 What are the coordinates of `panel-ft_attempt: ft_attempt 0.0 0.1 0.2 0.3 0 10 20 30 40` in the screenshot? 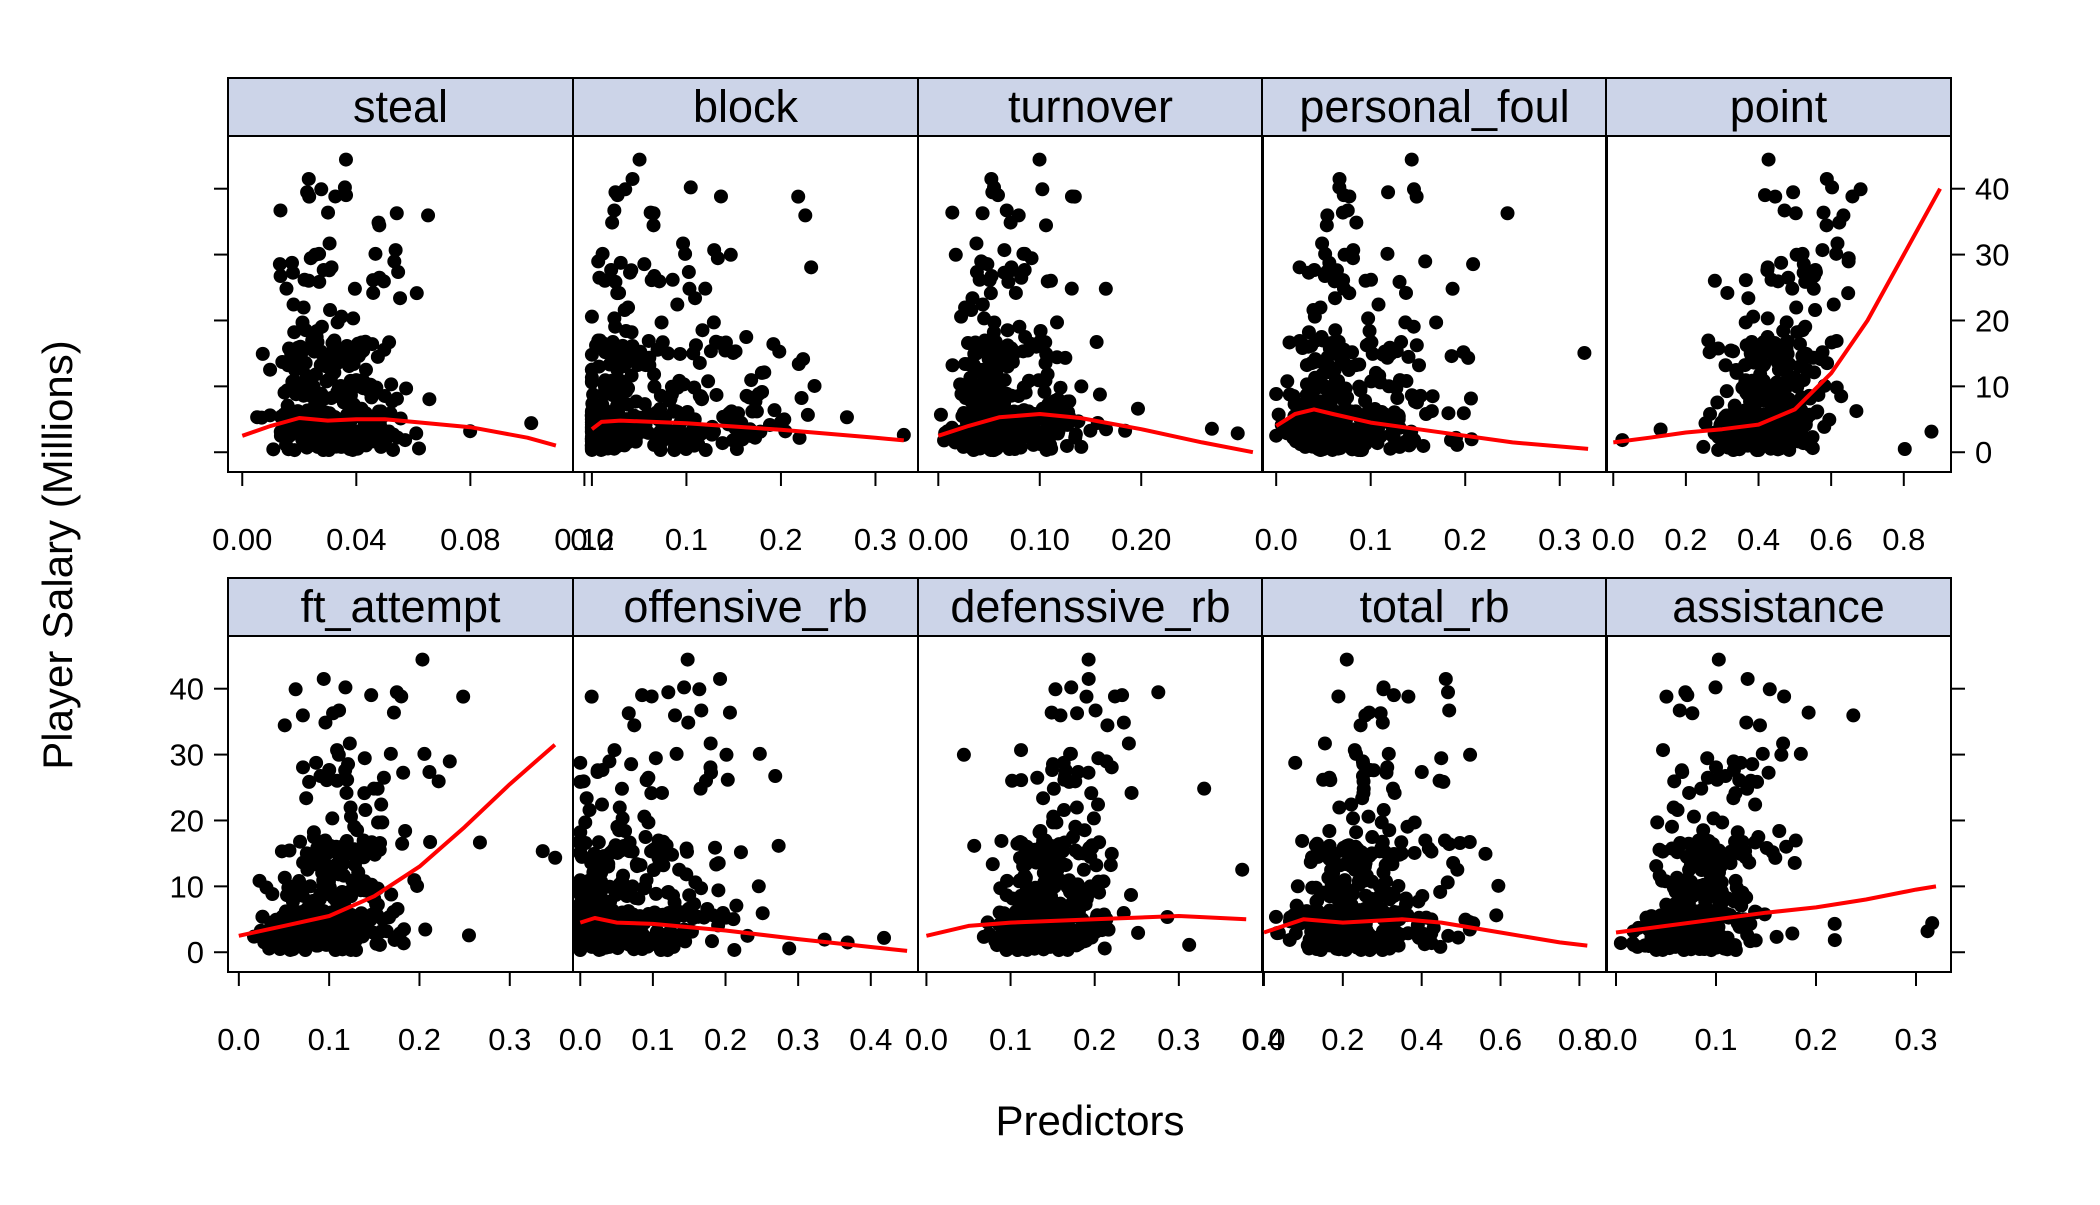 It's located at (372, 817).